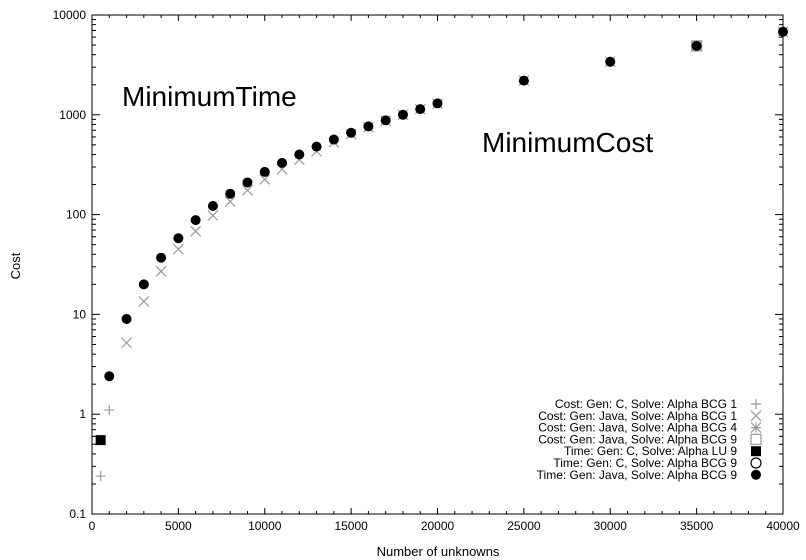  What do you see at coordinates (76, 215) in the screenshot?
I see `y-tick-label: 100` at bounding box center [76, 215].